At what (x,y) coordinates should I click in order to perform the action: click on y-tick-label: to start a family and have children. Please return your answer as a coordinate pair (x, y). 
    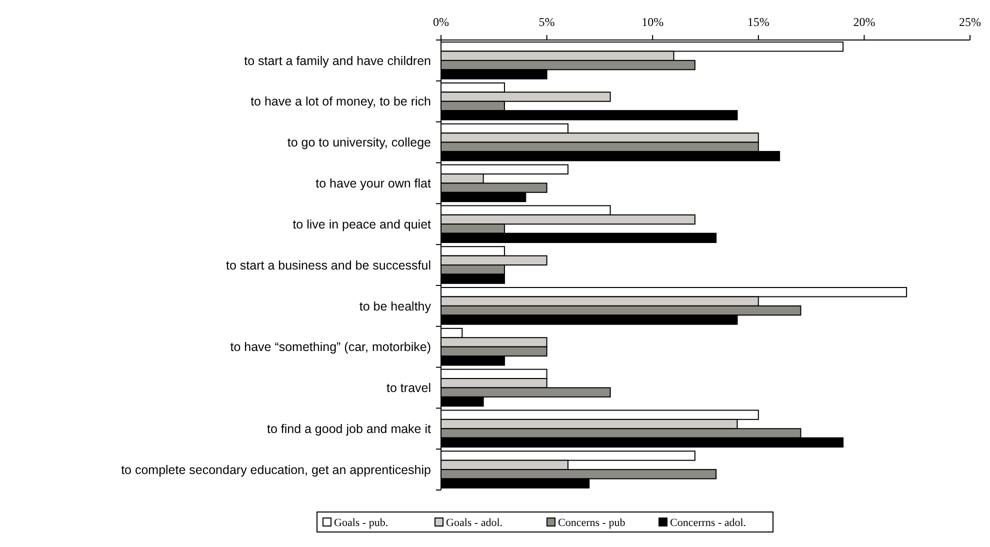
    Looking at the image, I should click on (338, 61).